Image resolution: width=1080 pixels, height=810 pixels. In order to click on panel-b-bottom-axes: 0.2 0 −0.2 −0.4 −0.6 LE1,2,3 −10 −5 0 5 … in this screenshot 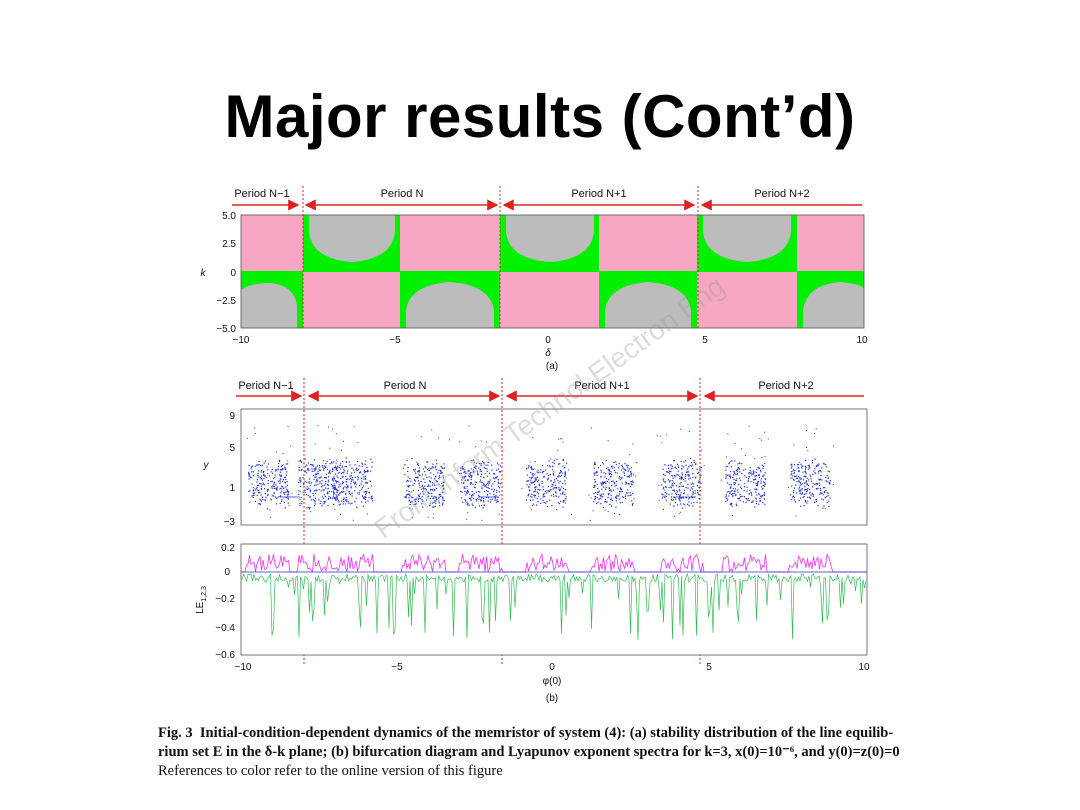, I will do `click(532, 623)`.